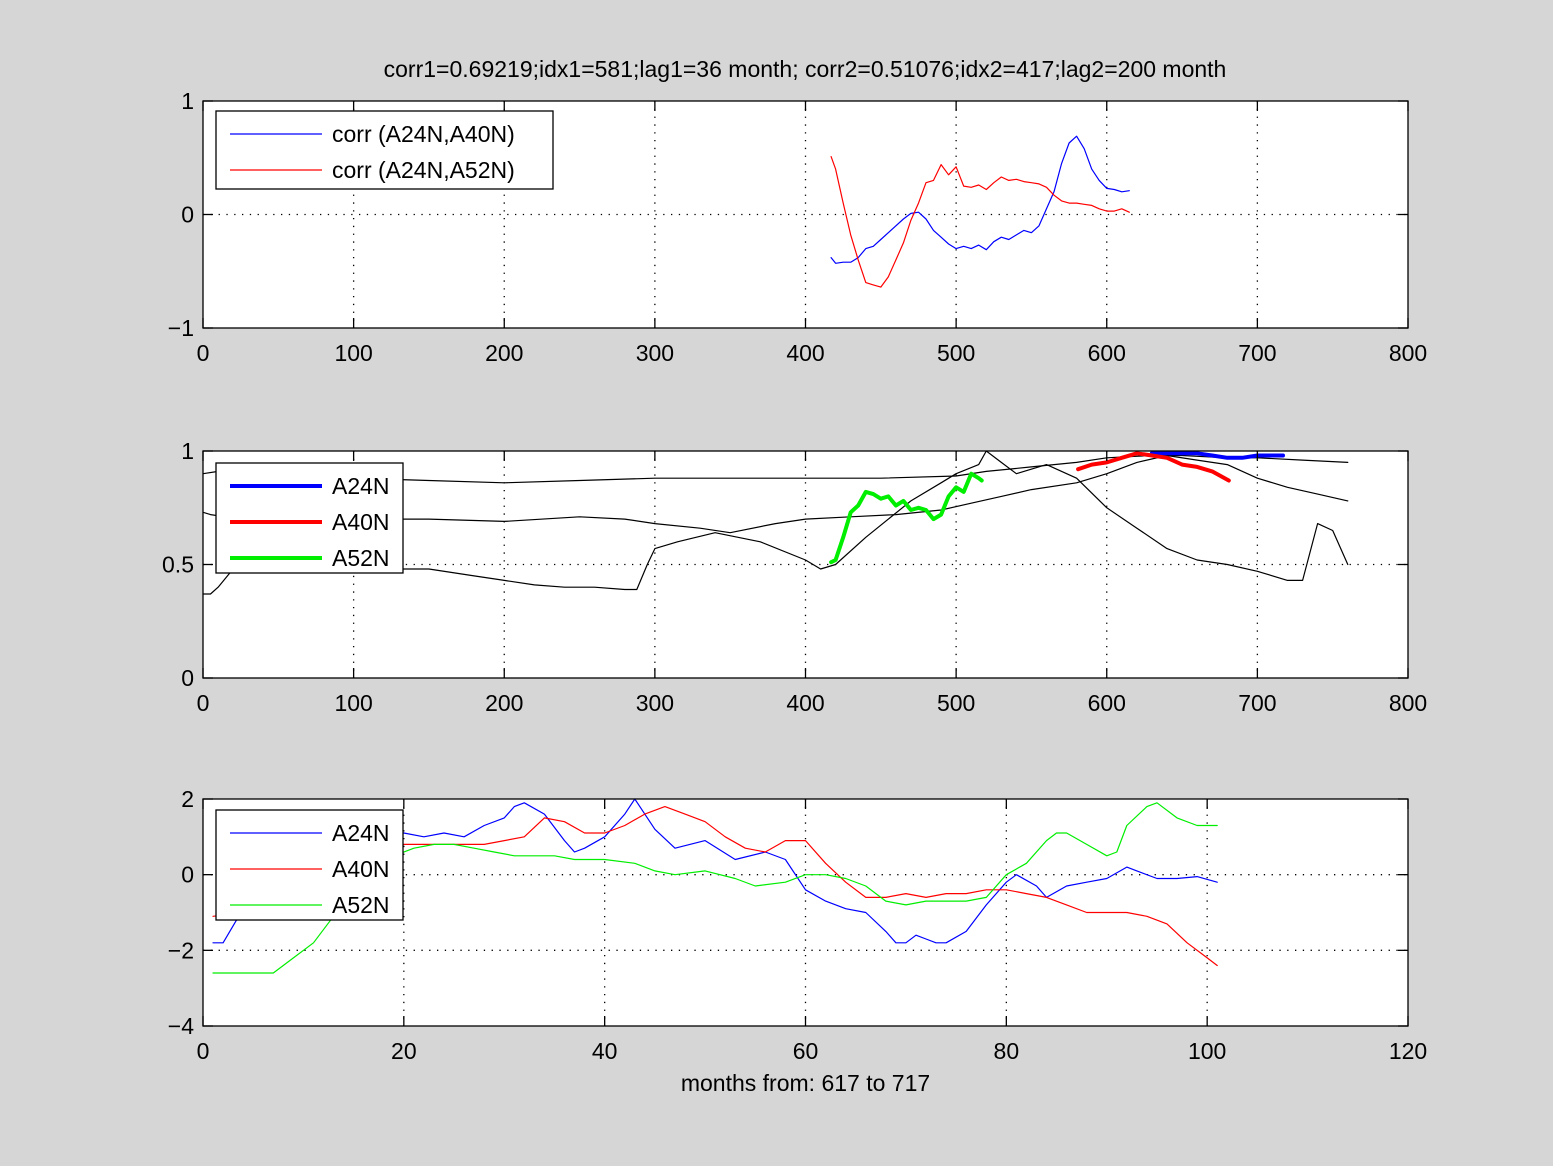 This screenshot has width=1553, height=1166. I want to click on legend-label: corr (A24N,A52N), so click(423, 170).